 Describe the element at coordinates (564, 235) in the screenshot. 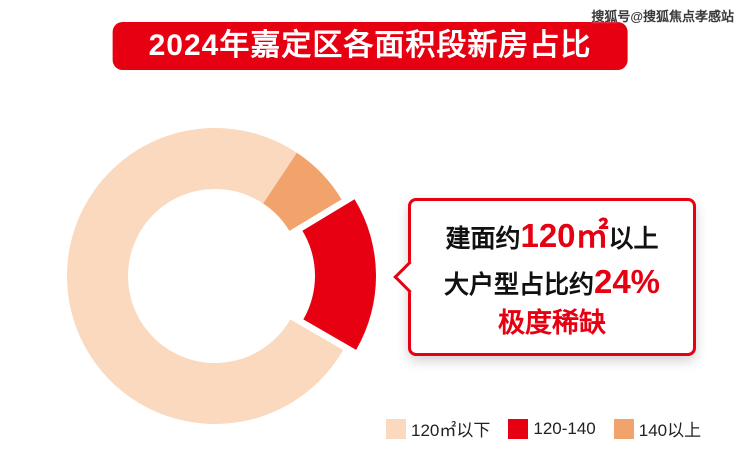

I see `callout-line1-value: 120㎡` at that location.